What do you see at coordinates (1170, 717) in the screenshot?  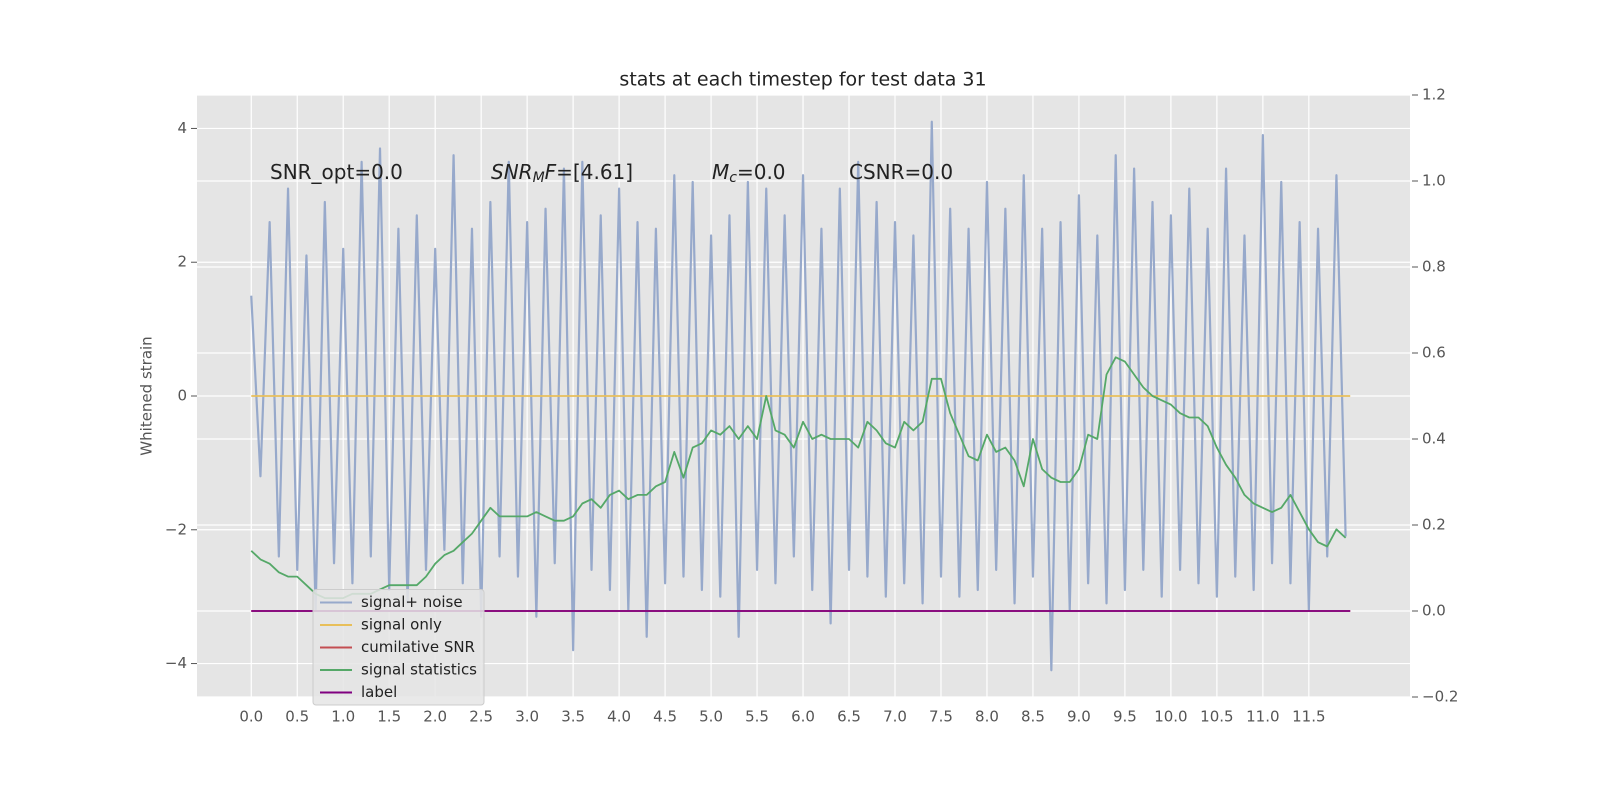 I see `x-tick-label: 10.0` at bounding box center [1170, 717].